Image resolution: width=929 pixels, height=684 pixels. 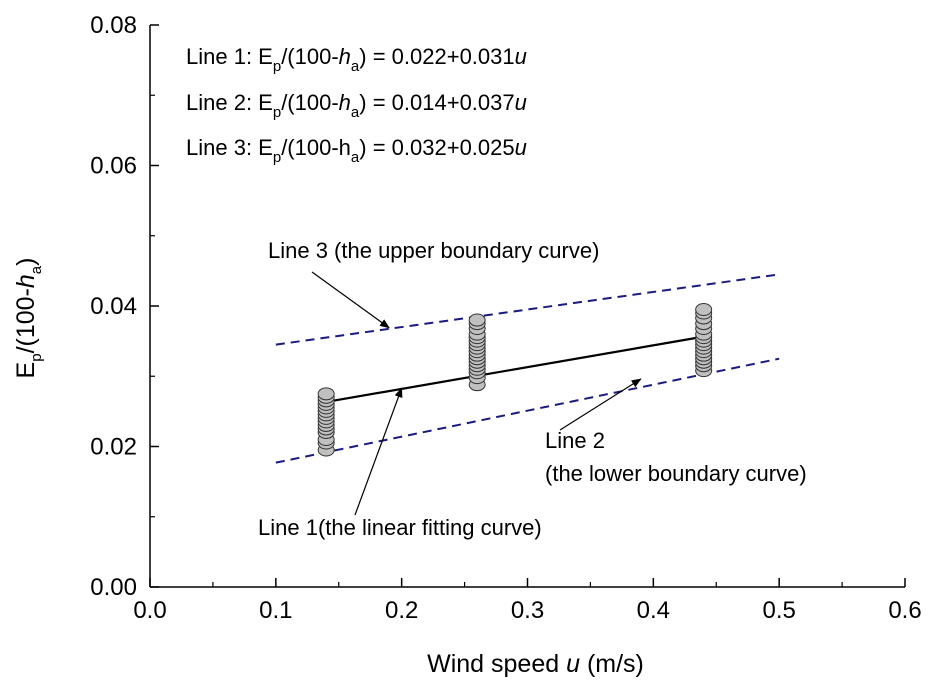 I want to click on annotation-label-3: Line 1(the linear fitting curve), so click(x=400, y=527).